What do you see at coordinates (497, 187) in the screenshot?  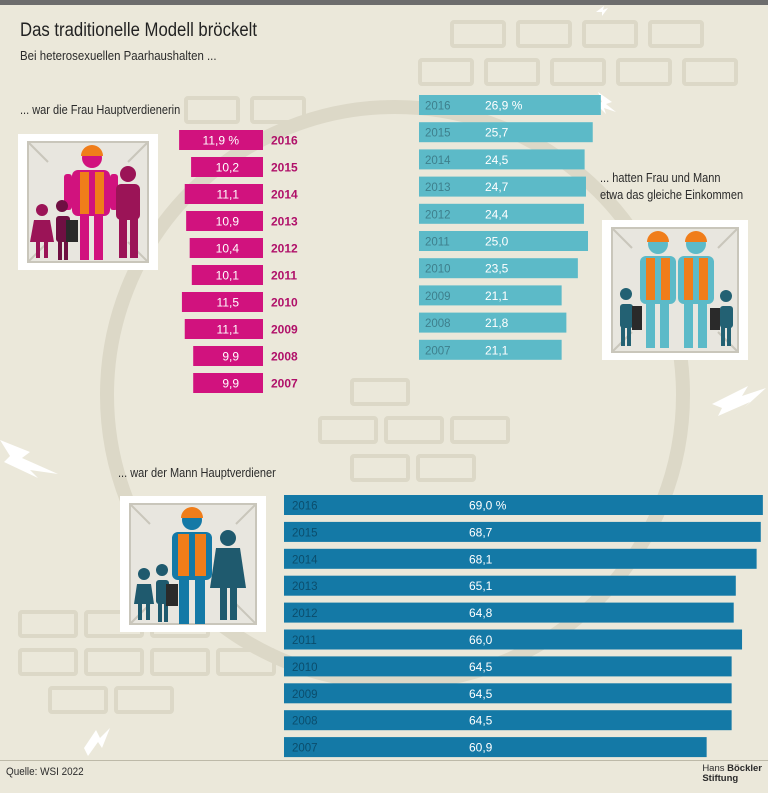 I see `equal-value-label-2013: 24,7` at bounding box center [497, 187].